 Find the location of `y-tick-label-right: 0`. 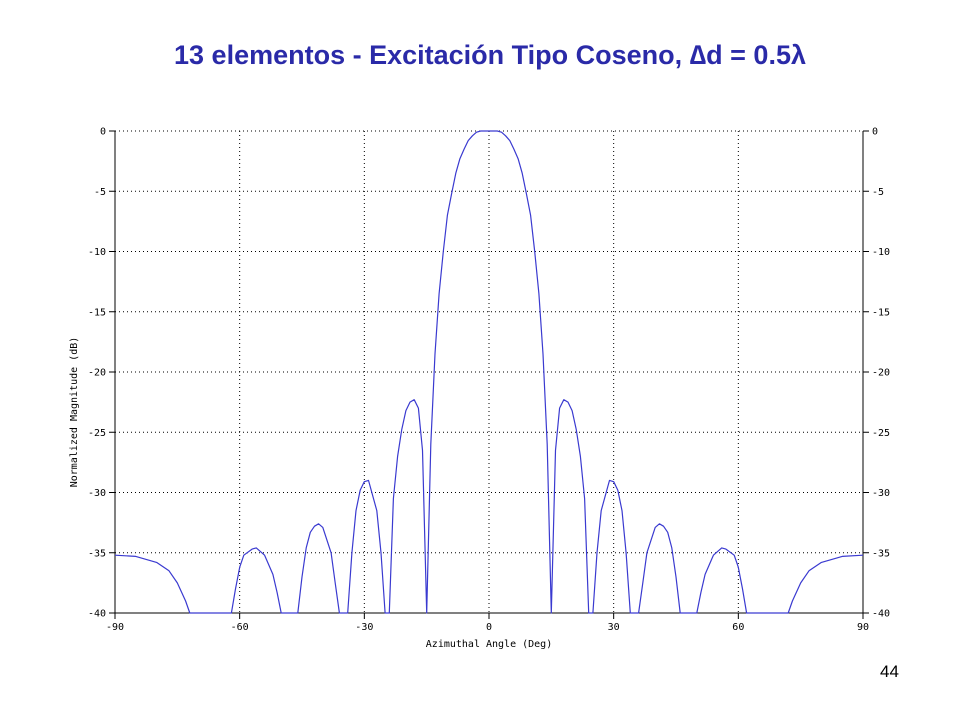

y-tick-label-right: 0 is located at coordinates (875, 132).